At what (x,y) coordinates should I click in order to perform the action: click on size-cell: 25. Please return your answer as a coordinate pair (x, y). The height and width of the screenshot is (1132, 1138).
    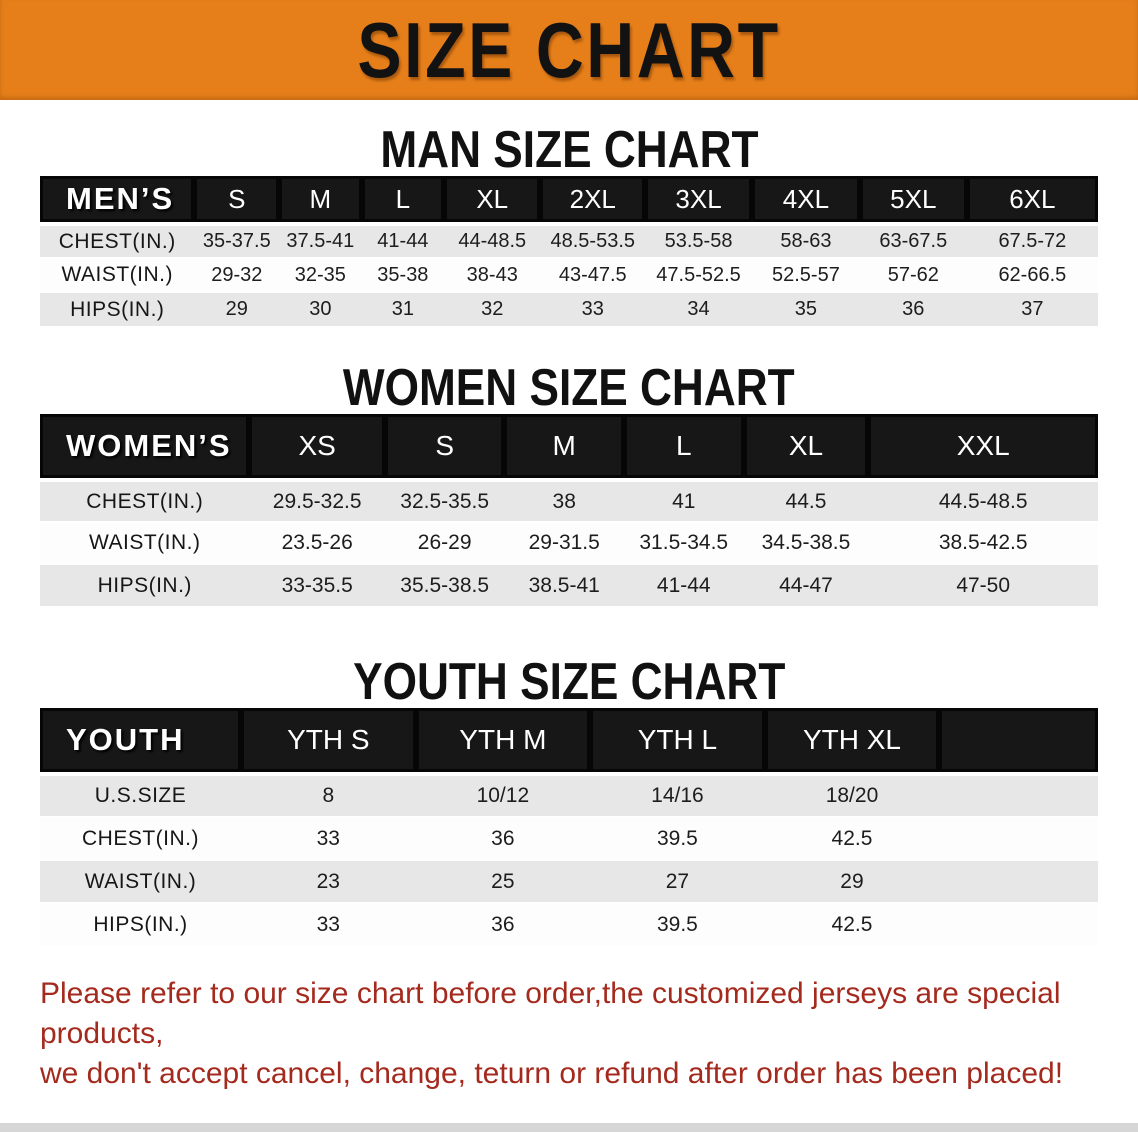
    Looking at the image, I should click on (503, 881).